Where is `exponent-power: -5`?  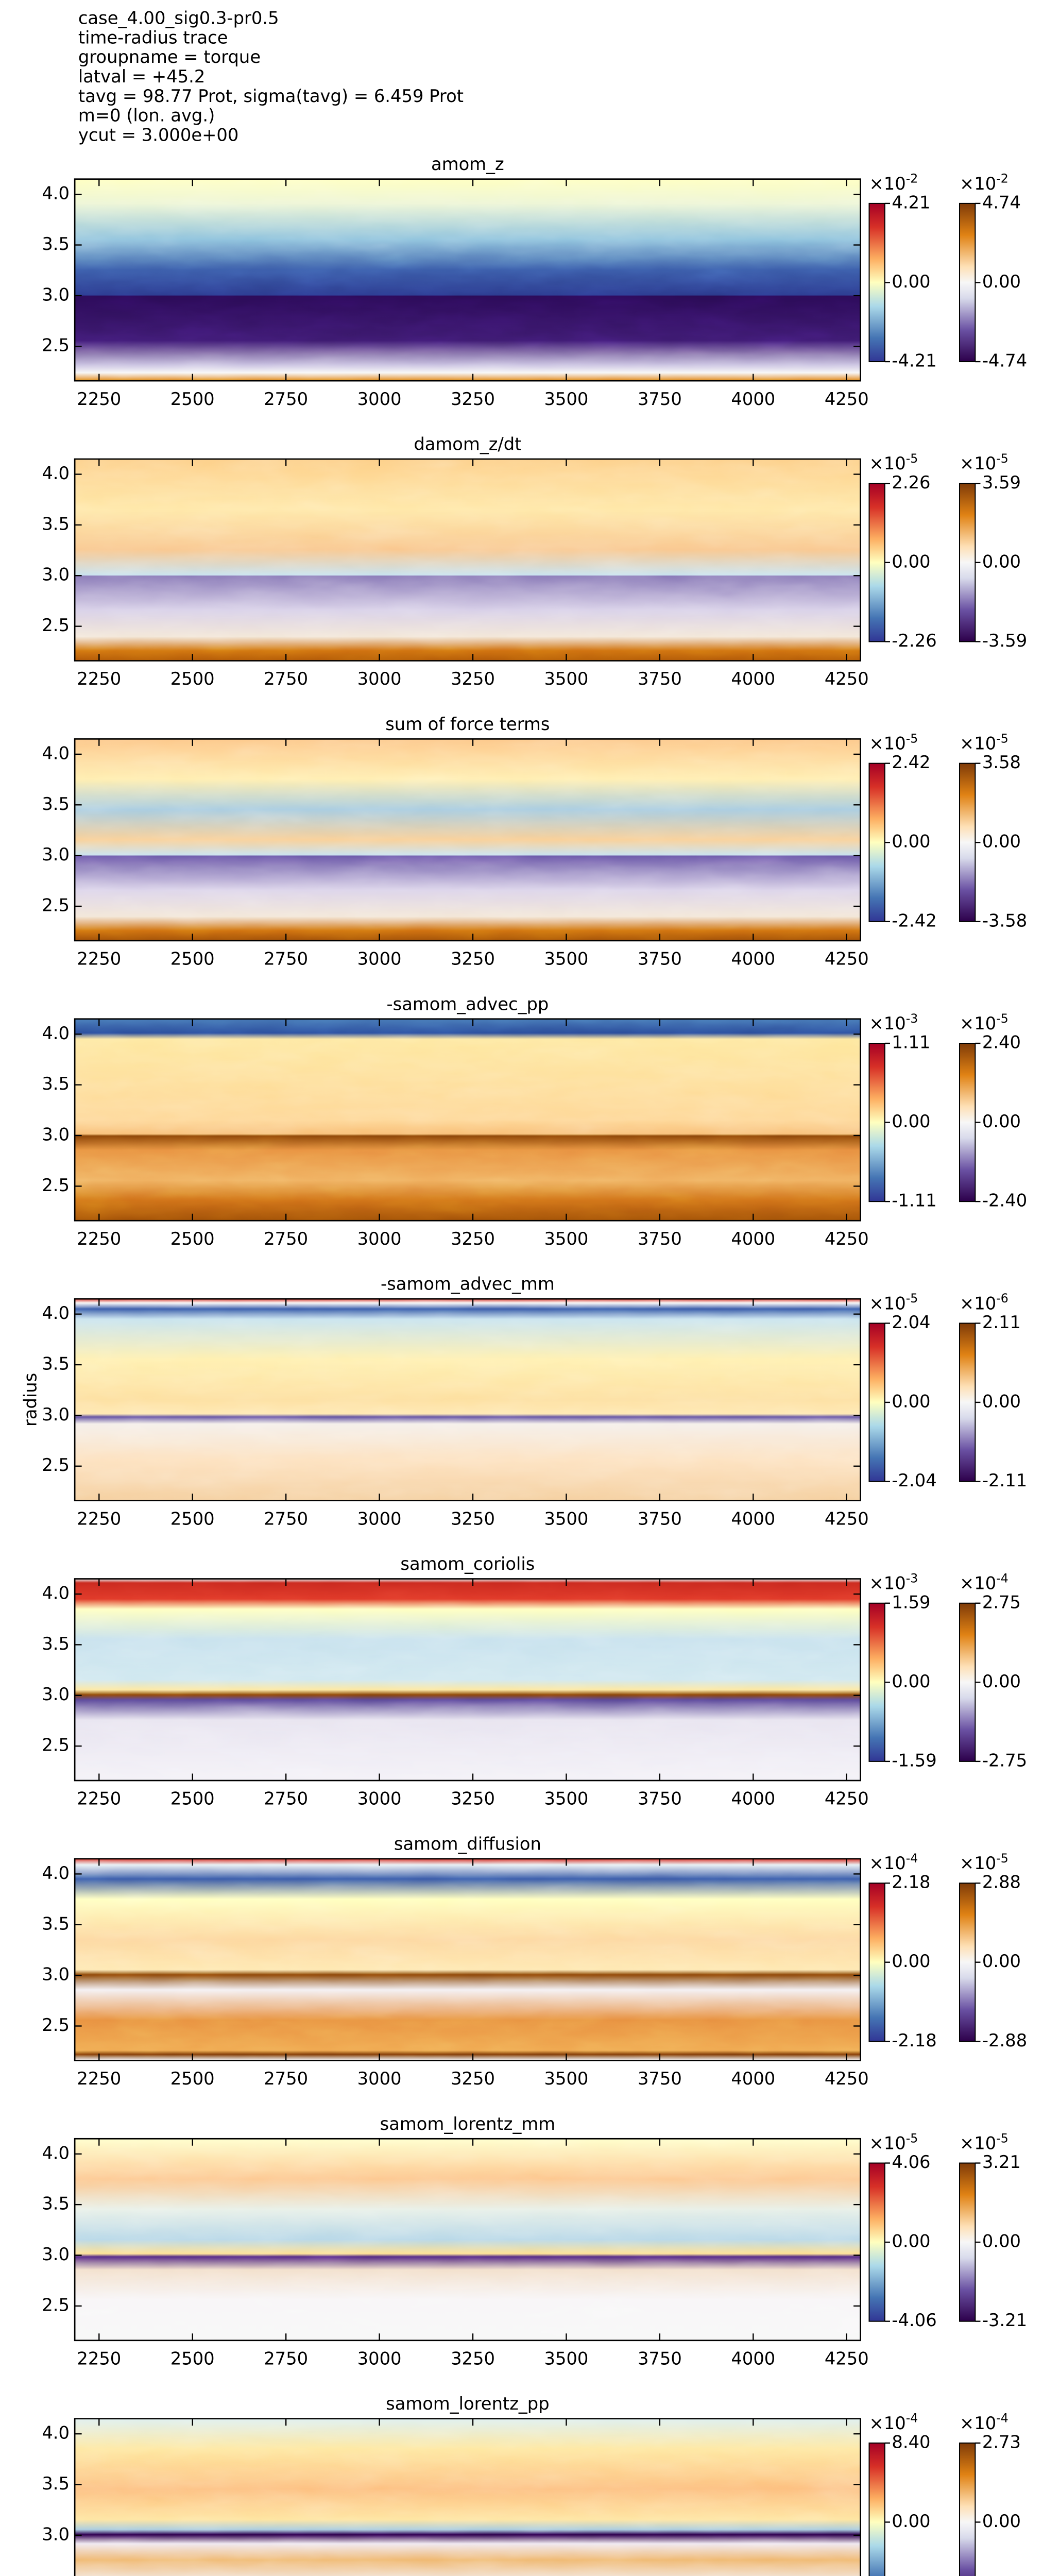
exponent-power: -5 is located at coordinates (1002, 2138).